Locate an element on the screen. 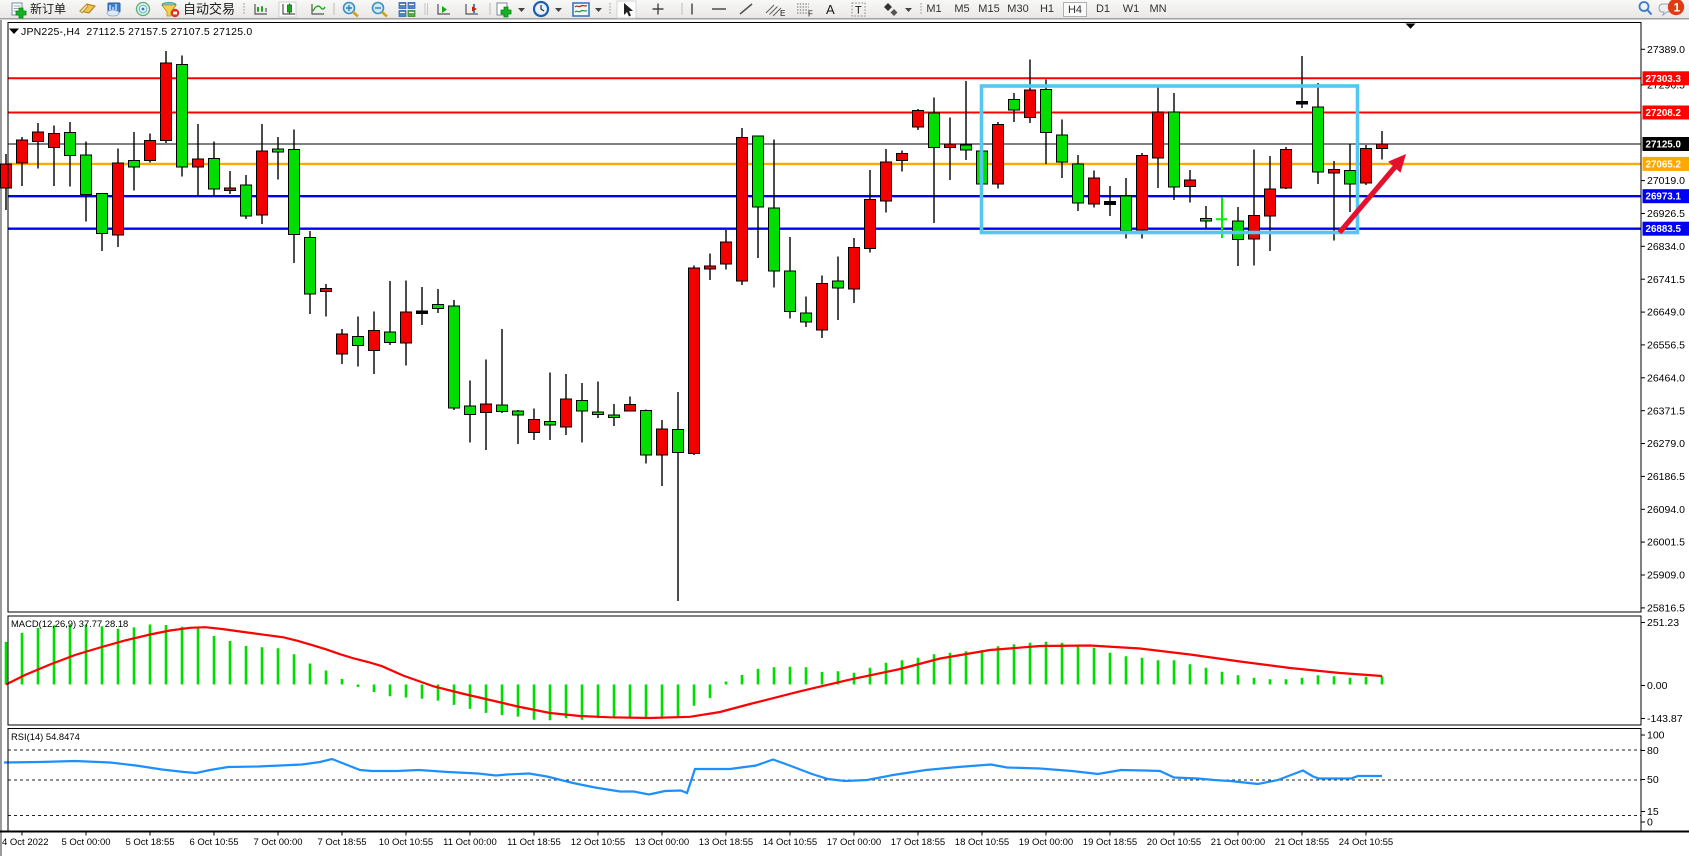  svg-text: 26094.0 is located at coordinates (1666, 510).